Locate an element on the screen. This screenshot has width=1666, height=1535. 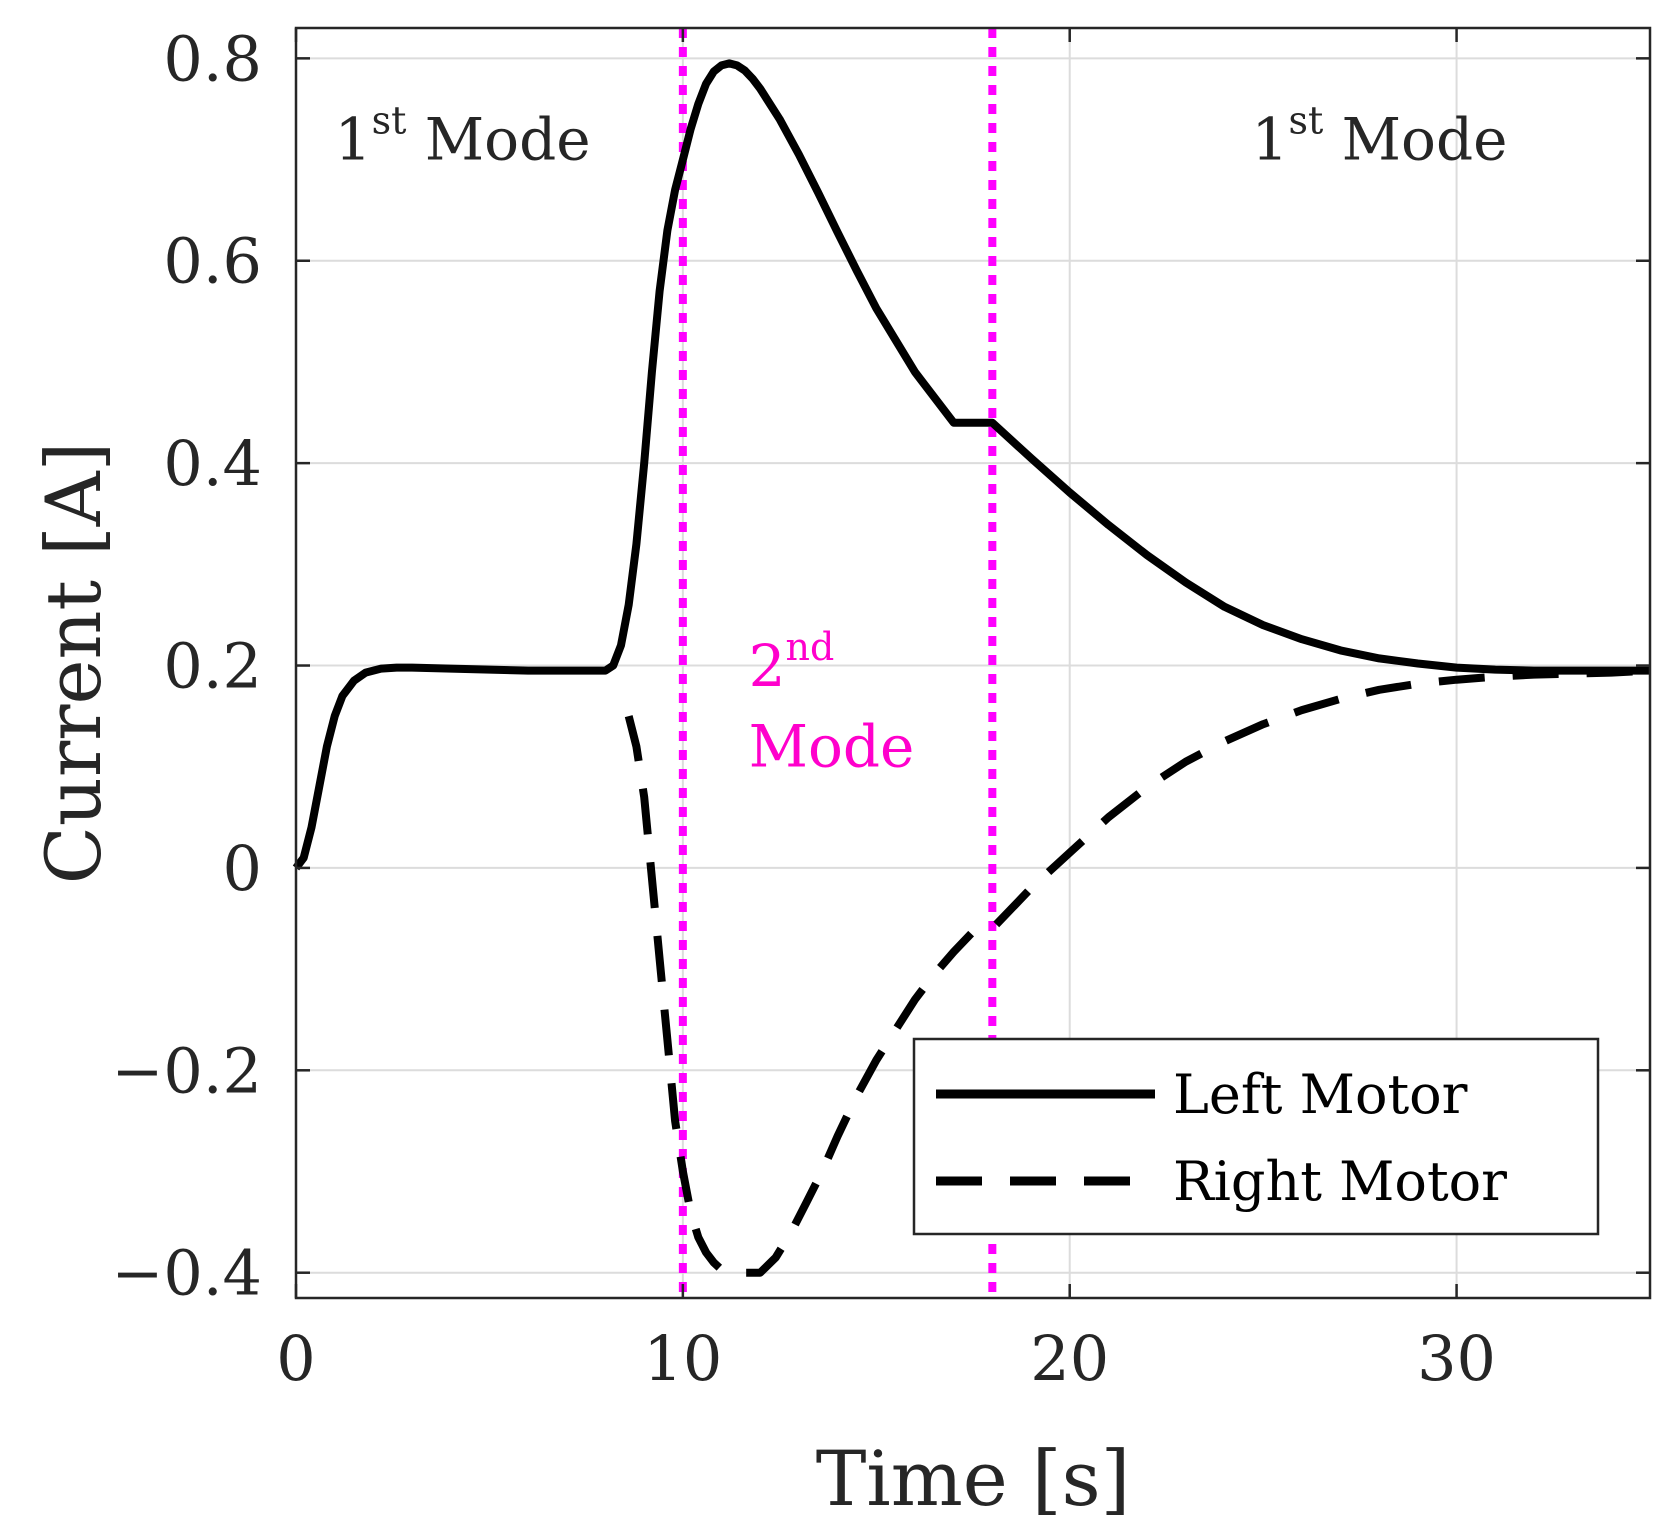
x-tick-label: 30 is located at coordinates (1456, 1358).